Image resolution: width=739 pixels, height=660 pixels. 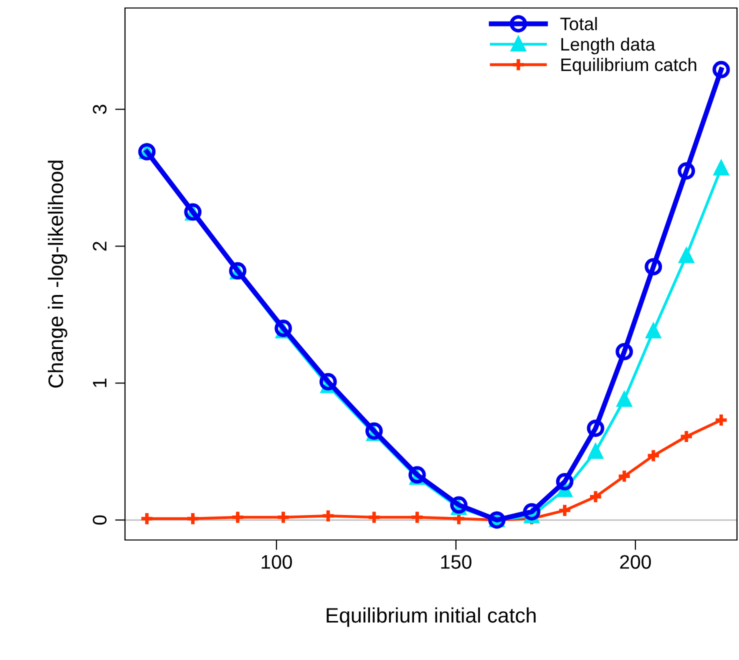 What do you see at coordinates (58, 274) in the screenshot?
I see `y-axis-title: Change in -log-likelihood` at bounding box center [58, 274].